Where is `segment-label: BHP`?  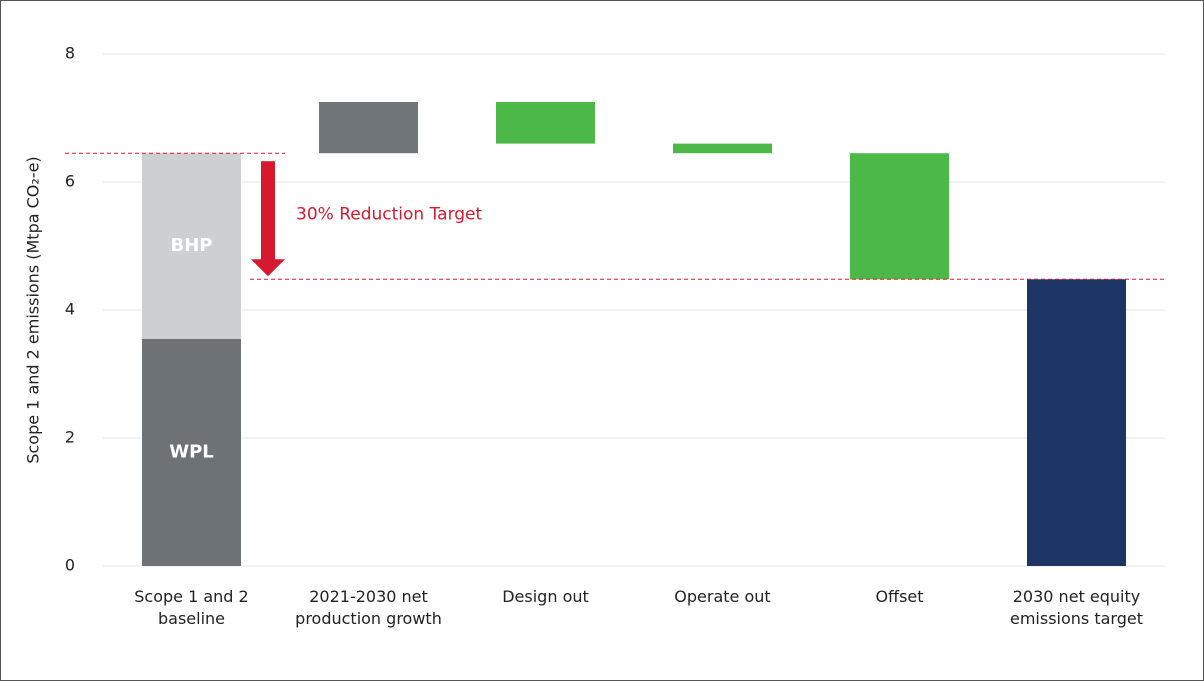 segment-label: BHP is located at coordinates (192, 245).